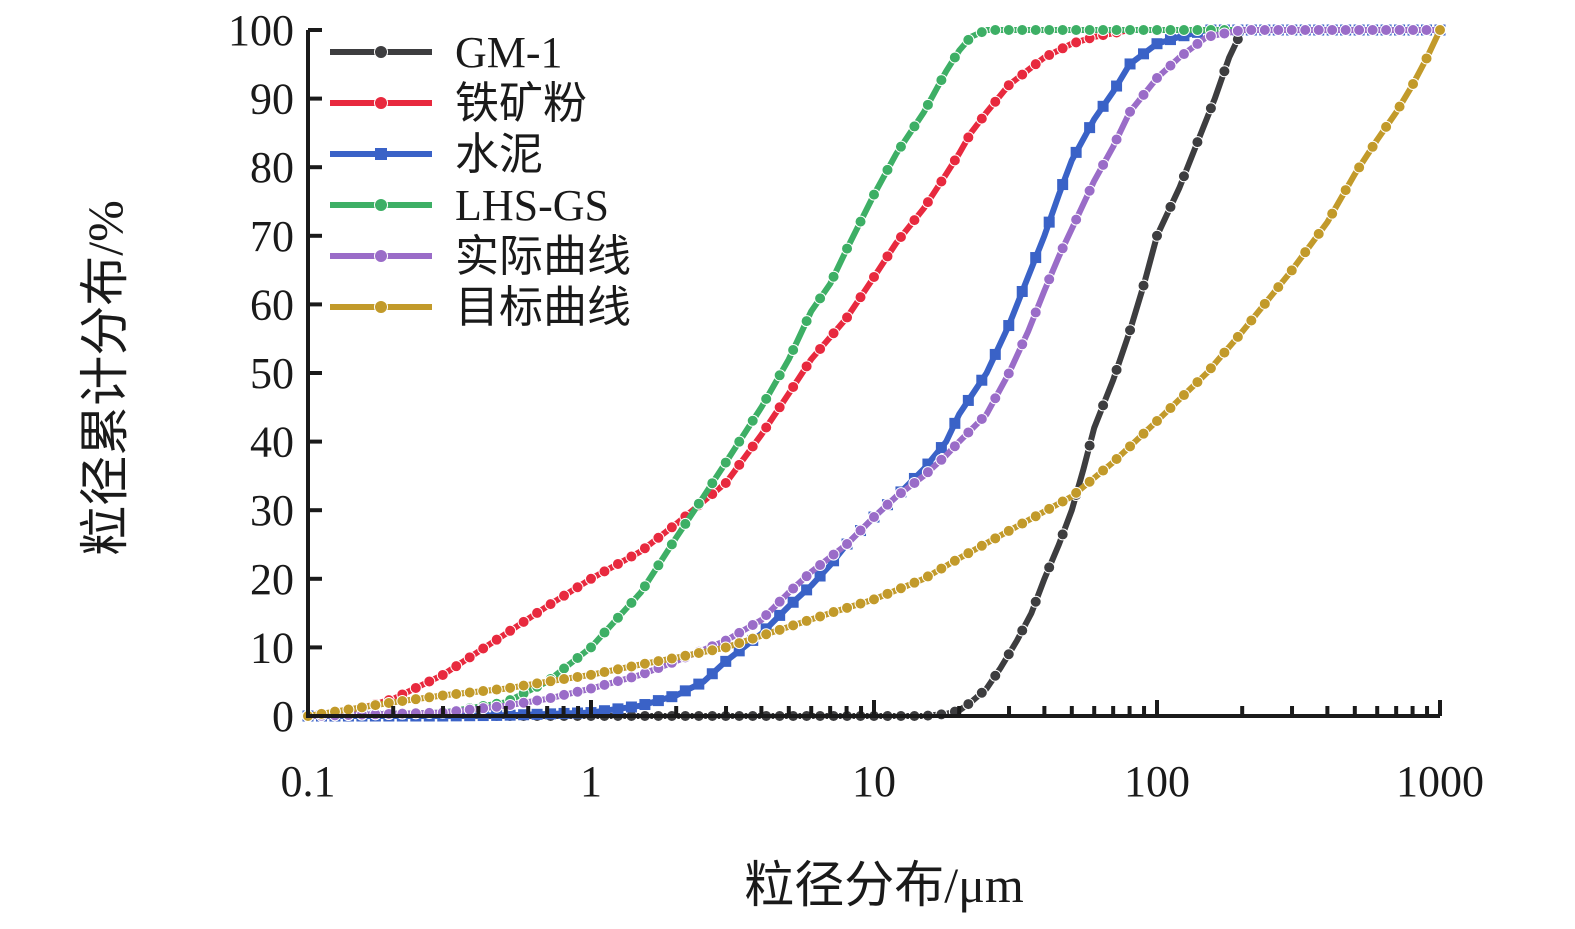 The height and width of the screenshot is (929, 1575). What do you see at coordinates (543, 307) in the screenshot?
I see `legend-label-5: 目标曲线` at bounding box center [543, 307].